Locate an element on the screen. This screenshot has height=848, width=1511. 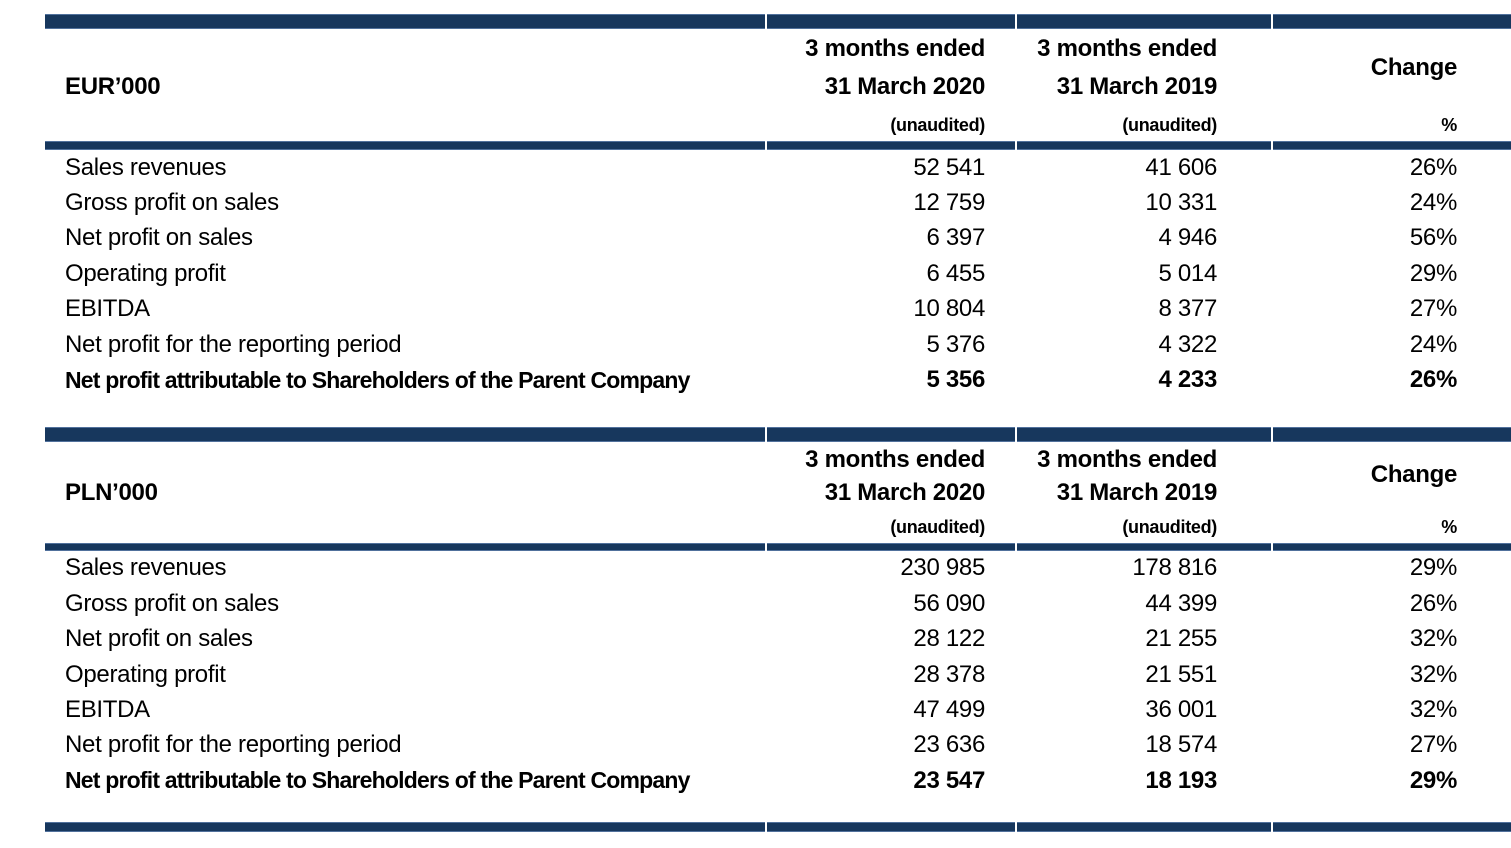
value-2020: 47 499 is located at coordinates (949, 709).